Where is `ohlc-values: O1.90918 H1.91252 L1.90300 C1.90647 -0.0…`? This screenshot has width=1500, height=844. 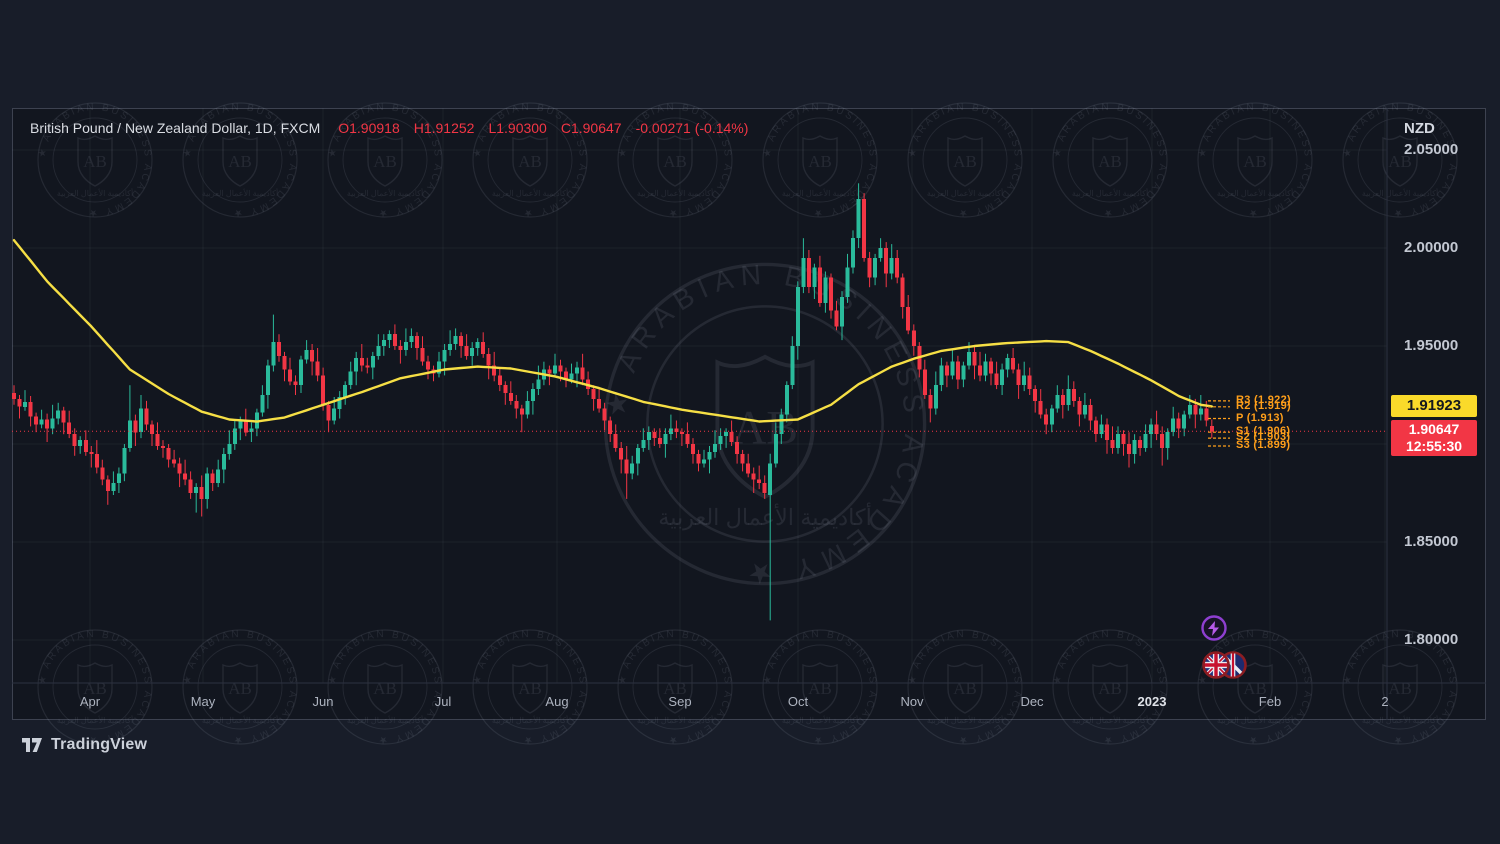
ohlc-values: O1.90918 H1.91252 L1.90300 C1.90647 -0.0… is located at coordinates (543, 128).